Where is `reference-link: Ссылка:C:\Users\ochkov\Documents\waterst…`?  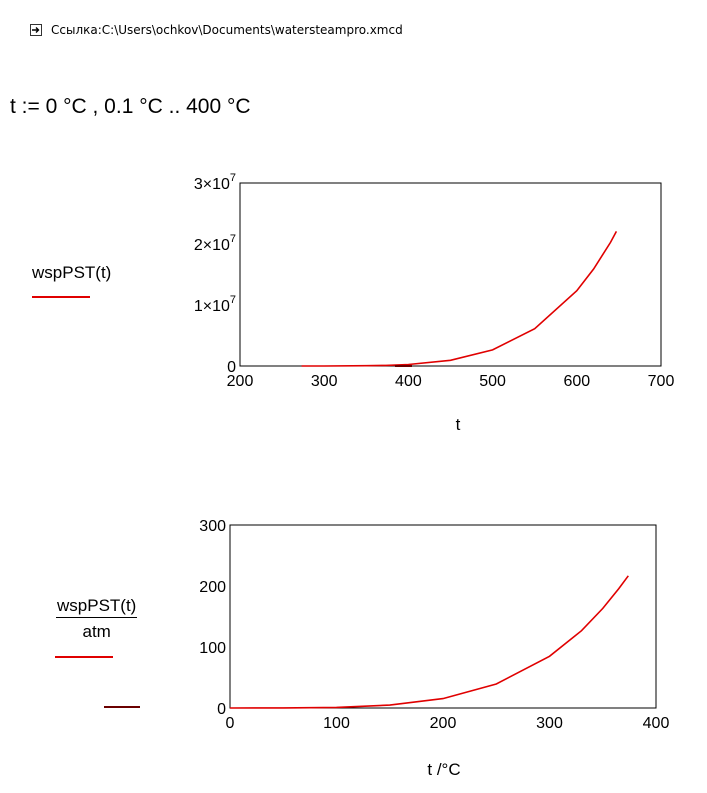
reference-link: Ссылка:C:\Users\ochkov\Documents\waterst… is located at coordinates (216, 30).